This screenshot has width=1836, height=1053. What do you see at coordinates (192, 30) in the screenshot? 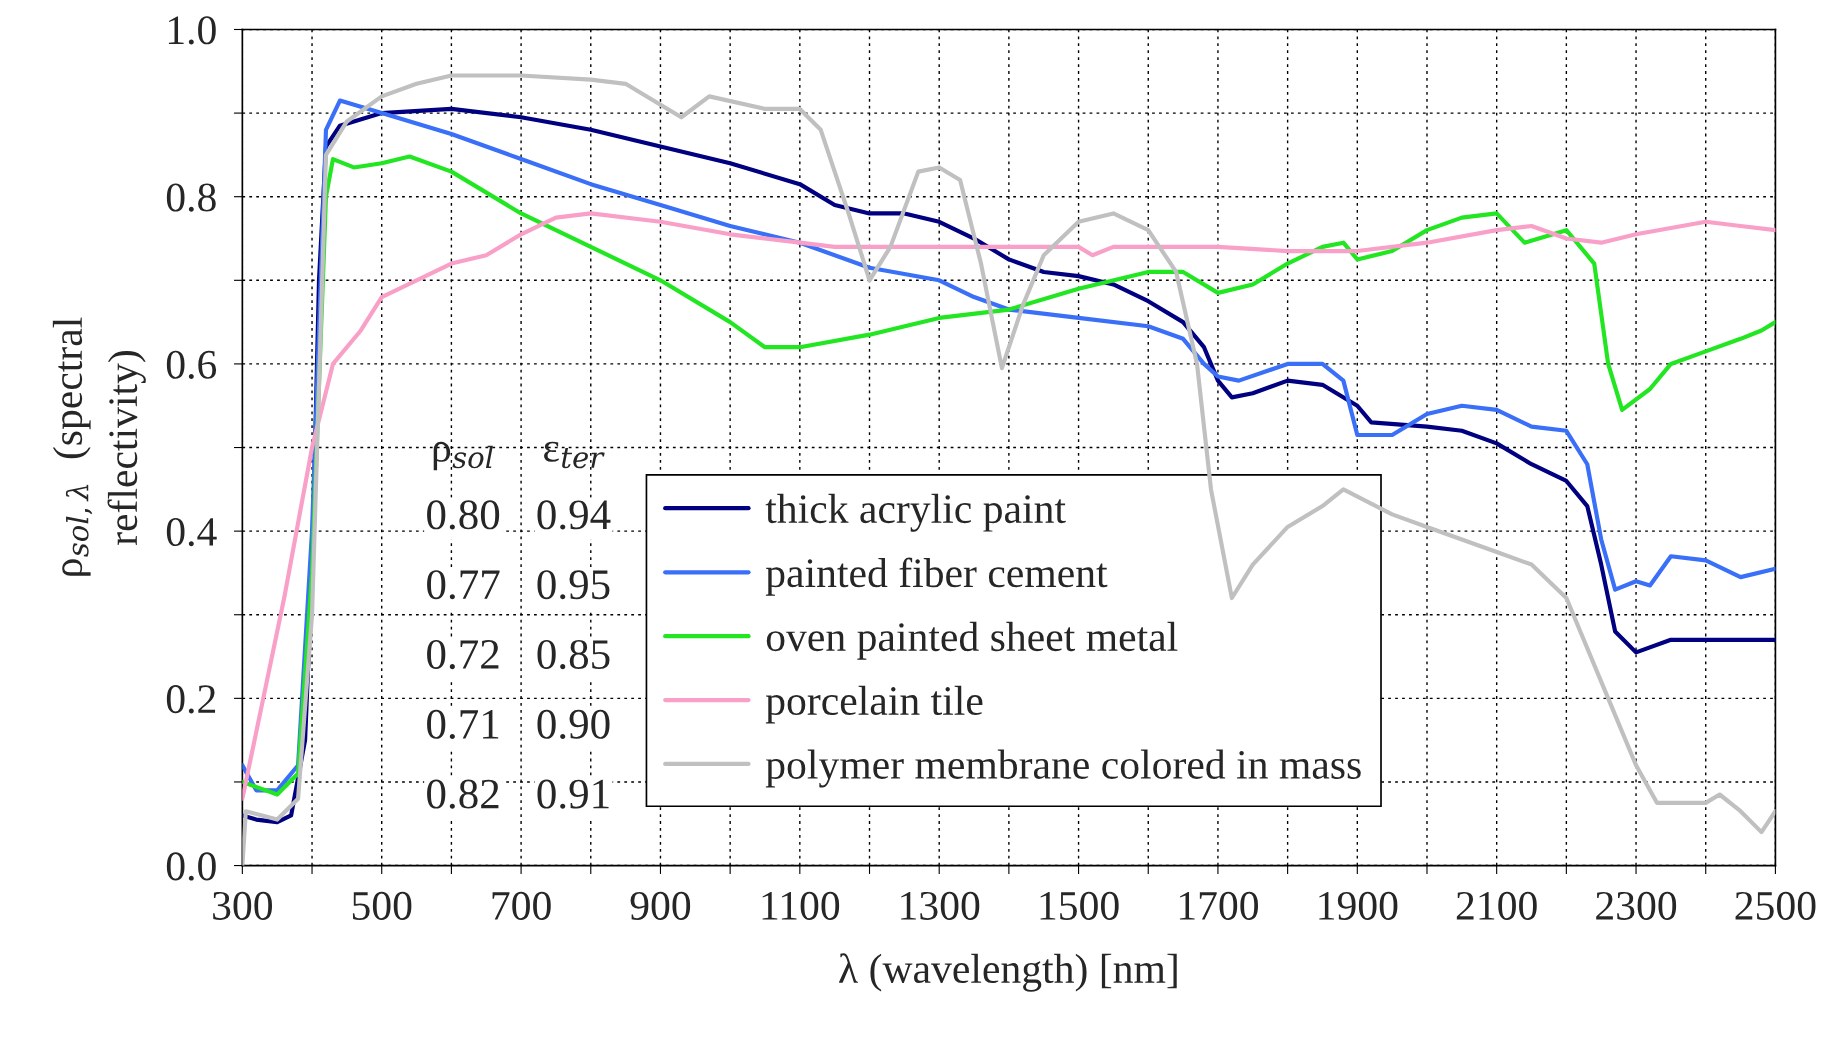
I see `y-tick-label: 1.0` at bounding box center [192, 30].